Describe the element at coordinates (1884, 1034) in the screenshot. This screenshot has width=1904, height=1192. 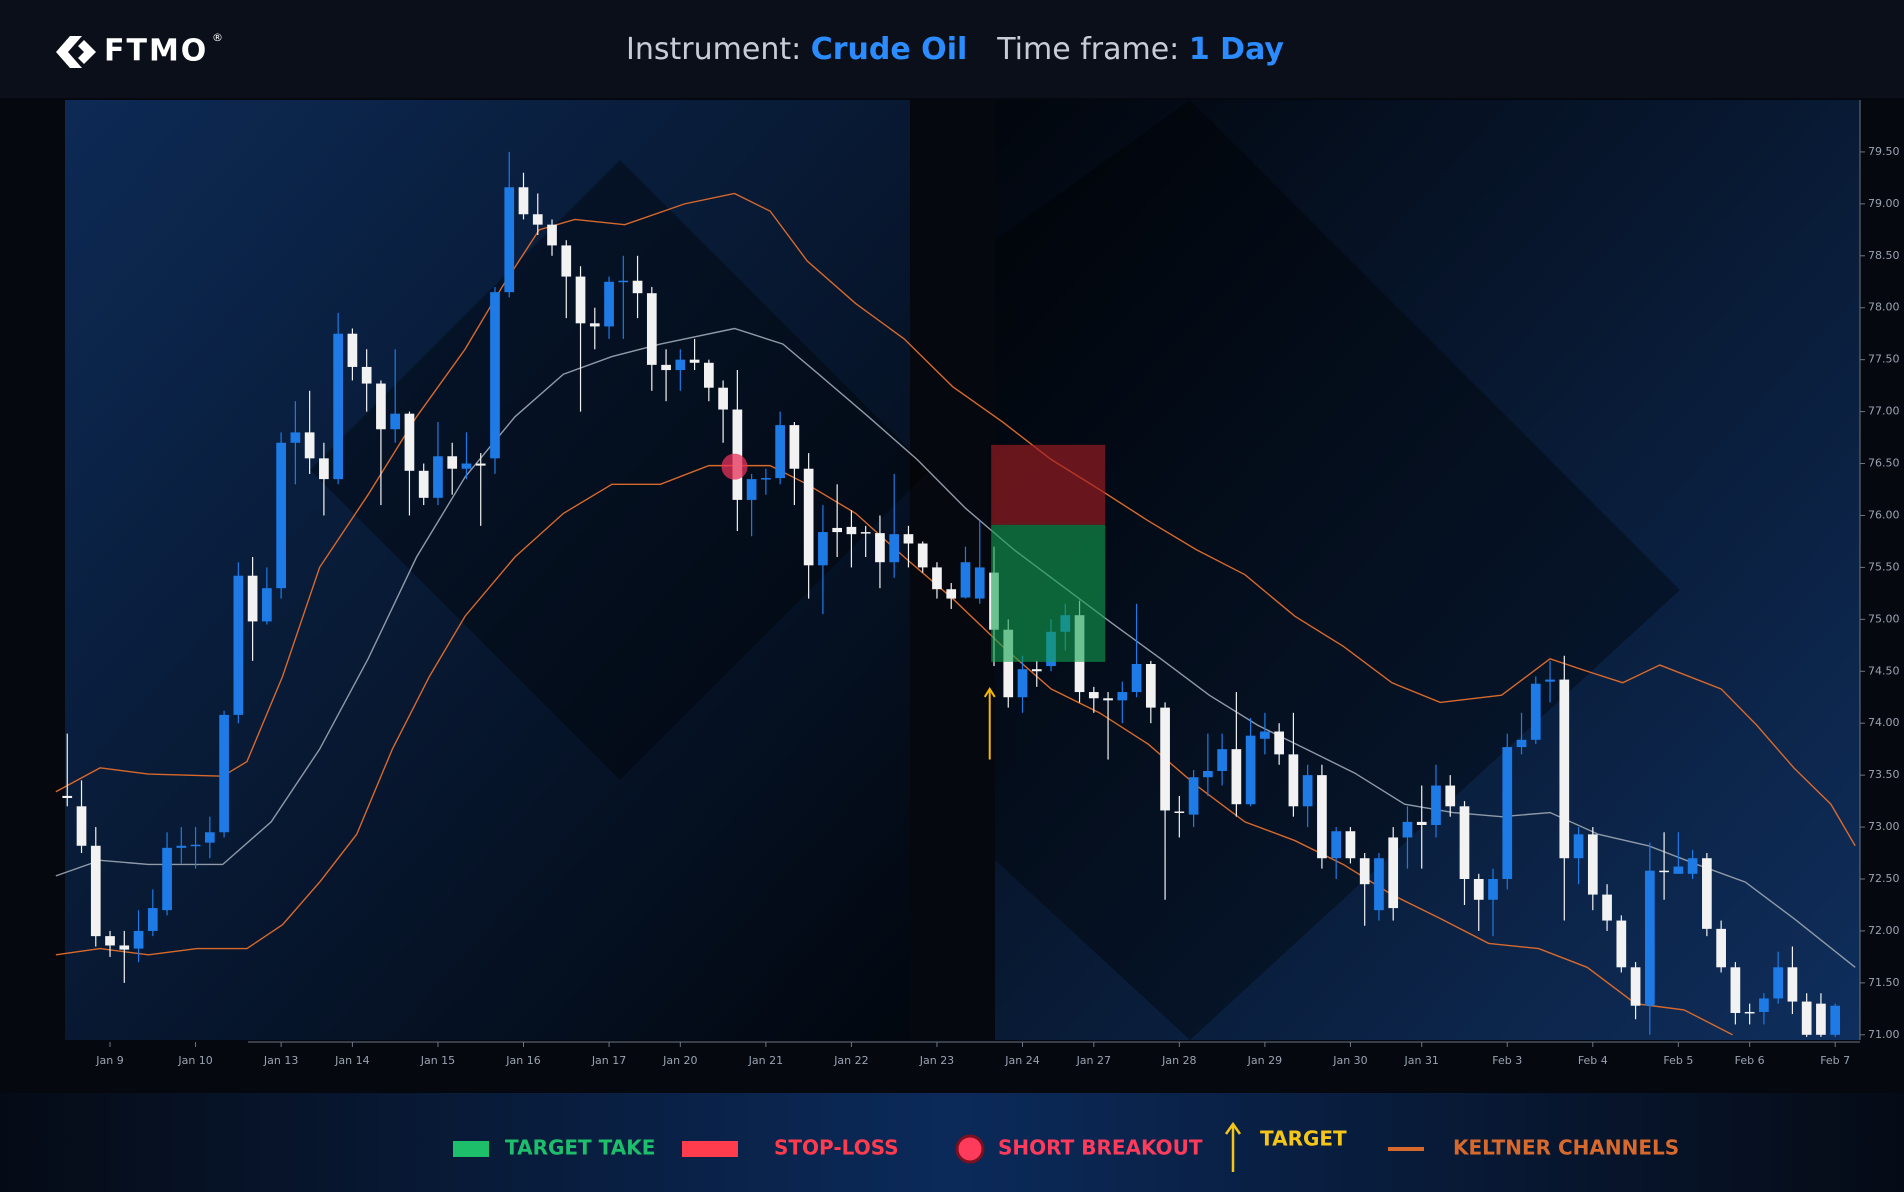
I see `y-tick-label: 71.00` at that location.